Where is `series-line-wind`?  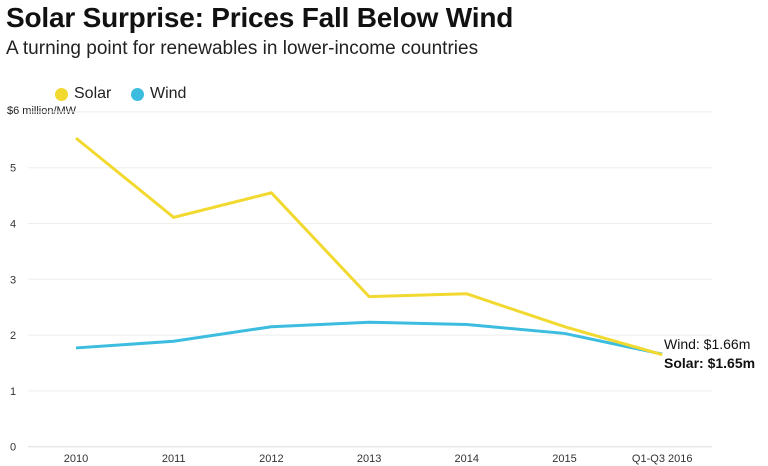
series-line-wind is located at coordinates (369, 338).